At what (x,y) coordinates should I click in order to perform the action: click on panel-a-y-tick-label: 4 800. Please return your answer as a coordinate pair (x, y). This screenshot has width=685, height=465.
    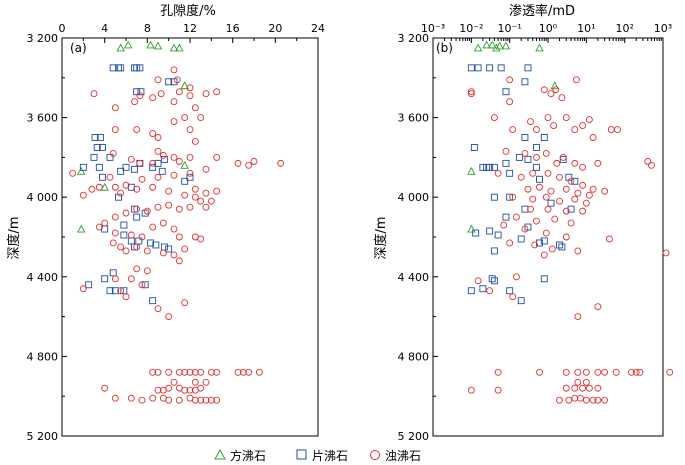
    Looking at the image, I should click on (43, 356).